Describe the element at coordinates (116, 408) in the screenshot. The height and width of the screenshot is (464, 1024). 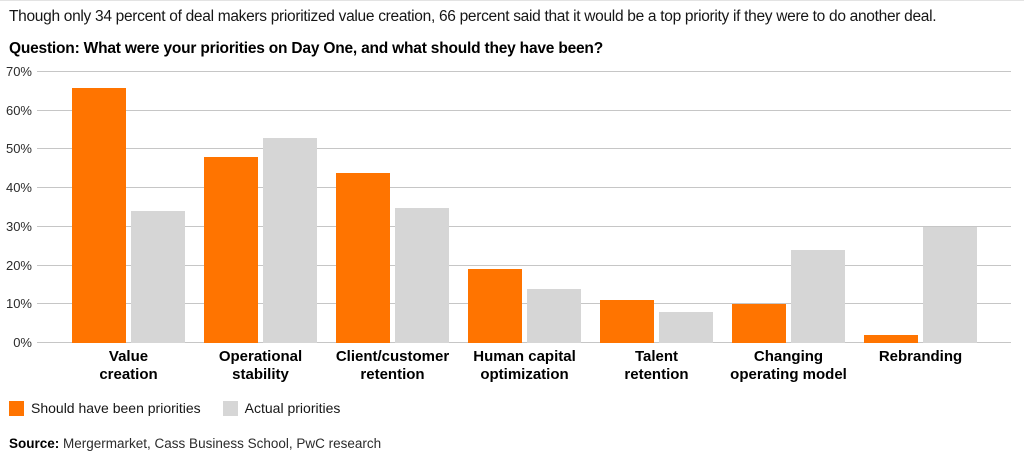
I see `legend-label: Should have been priorities` at that location.